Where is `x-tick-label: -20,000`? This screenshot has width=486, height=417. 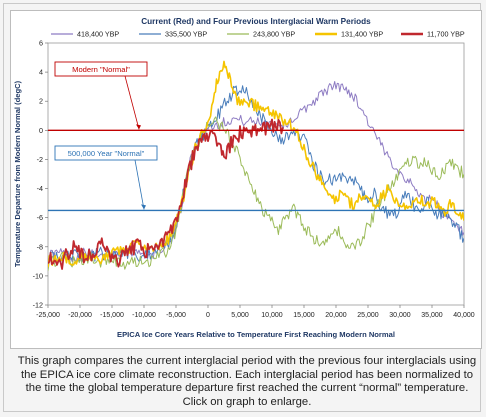 x-tick-label: -20,000 is located at coordinates (80, 315).